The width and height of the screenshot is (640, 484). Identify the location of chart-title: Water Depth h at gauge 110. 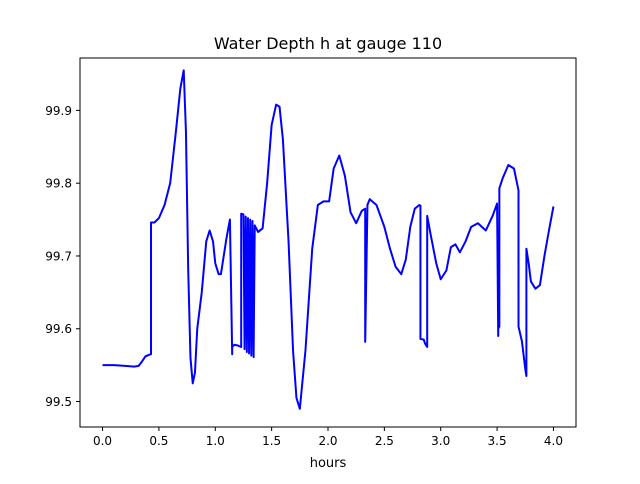
(328, 43).